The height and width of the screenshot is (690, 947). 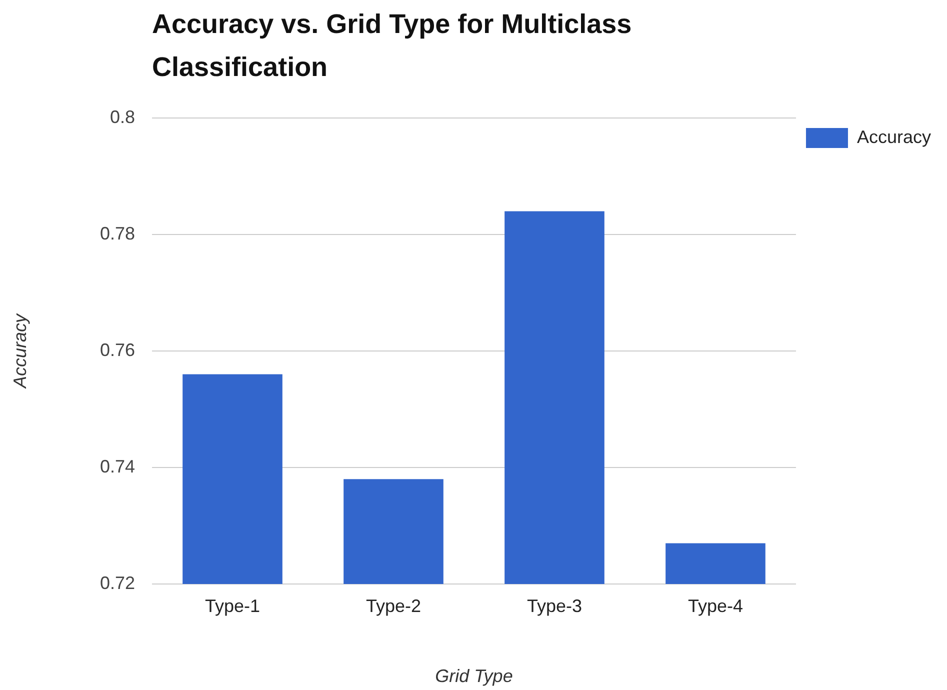 I want to click on y-axis-title: Accuracy, so click(x=20, y=351).